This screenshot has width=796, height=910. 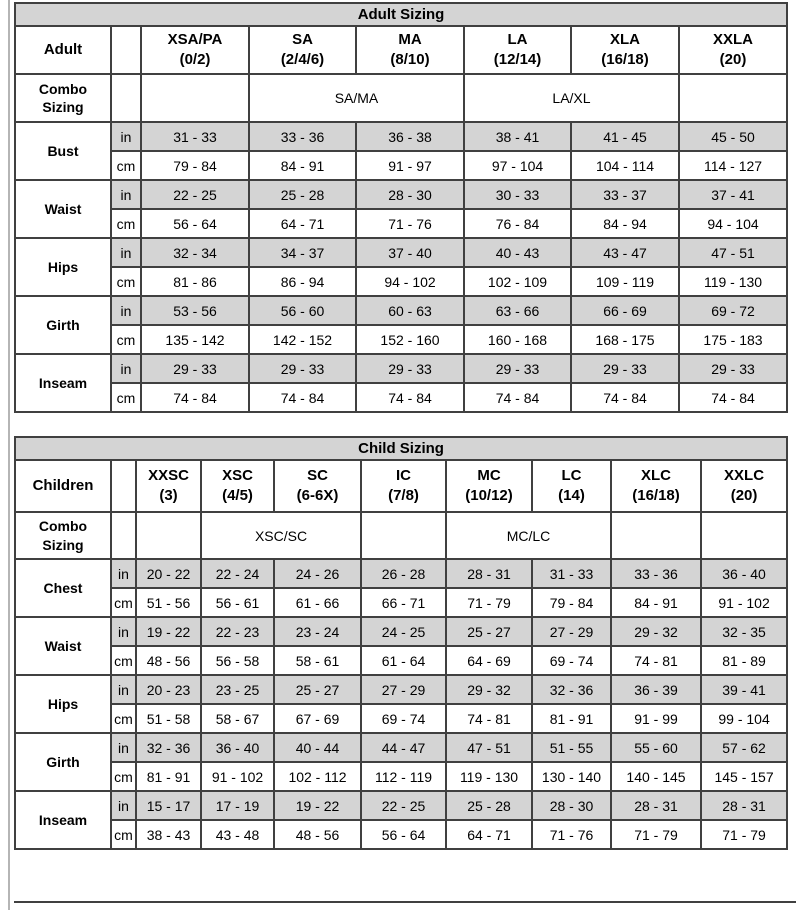 What do you see at coordinates (403, 660) in the screenshot?
I see `value-cell: 61 - 64` at bounding box center [403, 660].